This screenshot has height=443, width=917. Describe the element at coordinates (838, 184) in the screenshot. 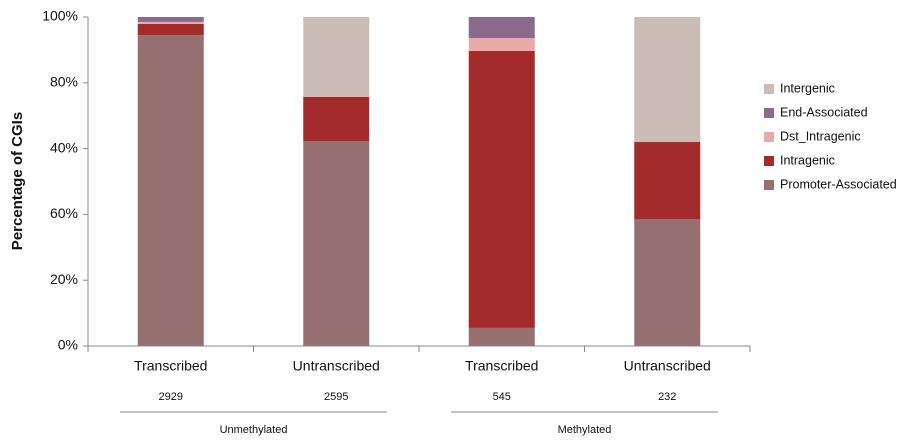

I see `legend-label: Promoter-Associated` at that location.